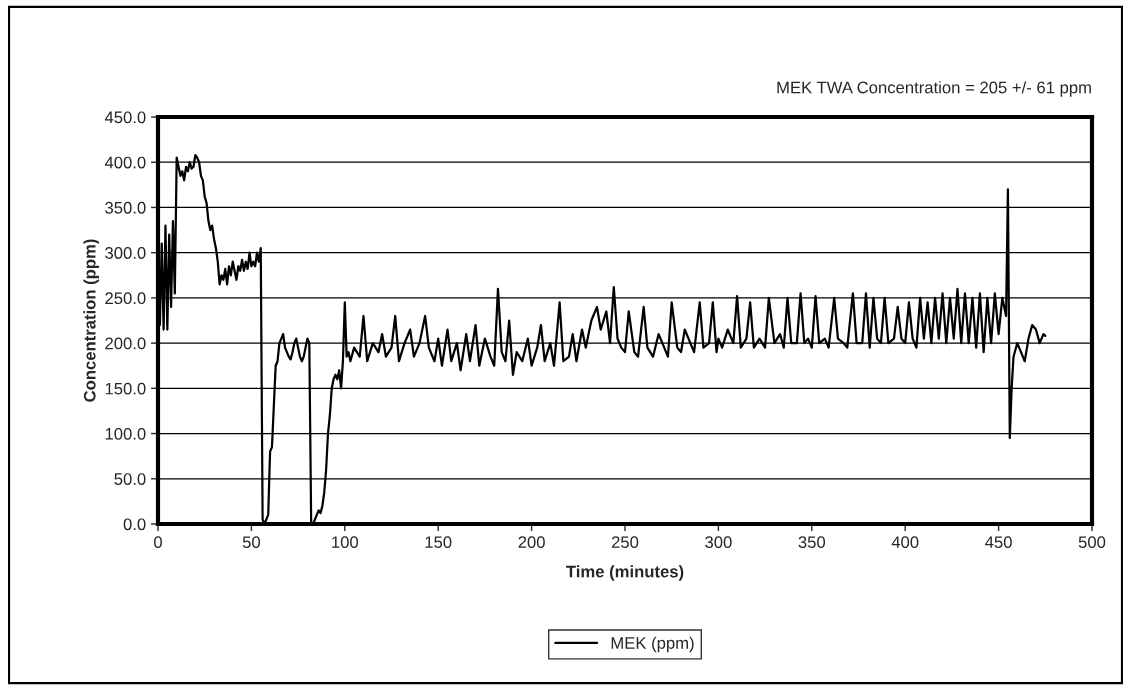  I want to click on x-tick-label: 200, so click(531, 542).